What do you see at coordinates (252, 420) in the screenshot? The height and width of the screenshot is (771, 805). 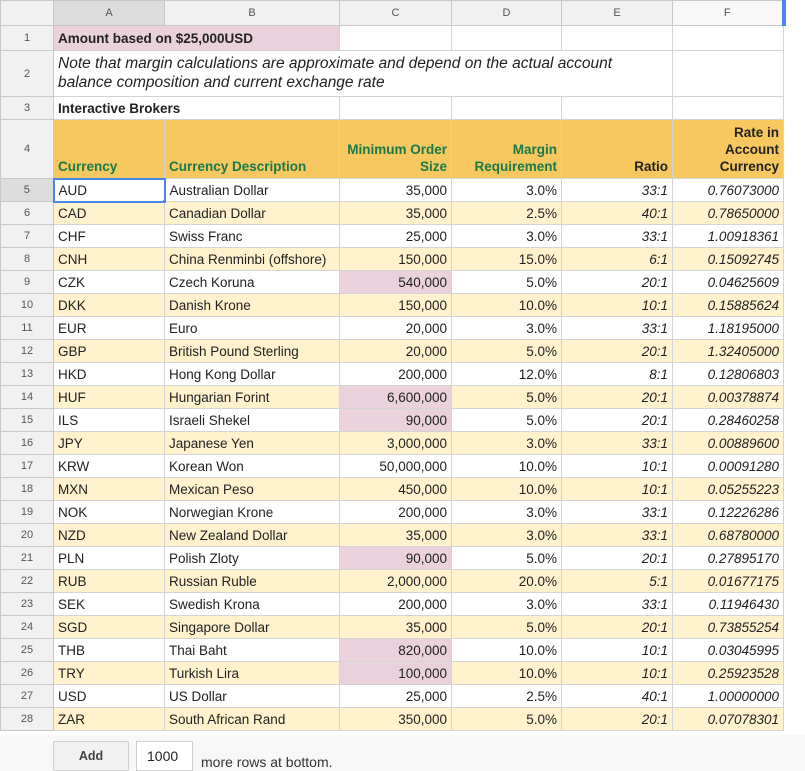 I see `currency-description-cell: Israeli Shekel` at bounding box center [252, 420].